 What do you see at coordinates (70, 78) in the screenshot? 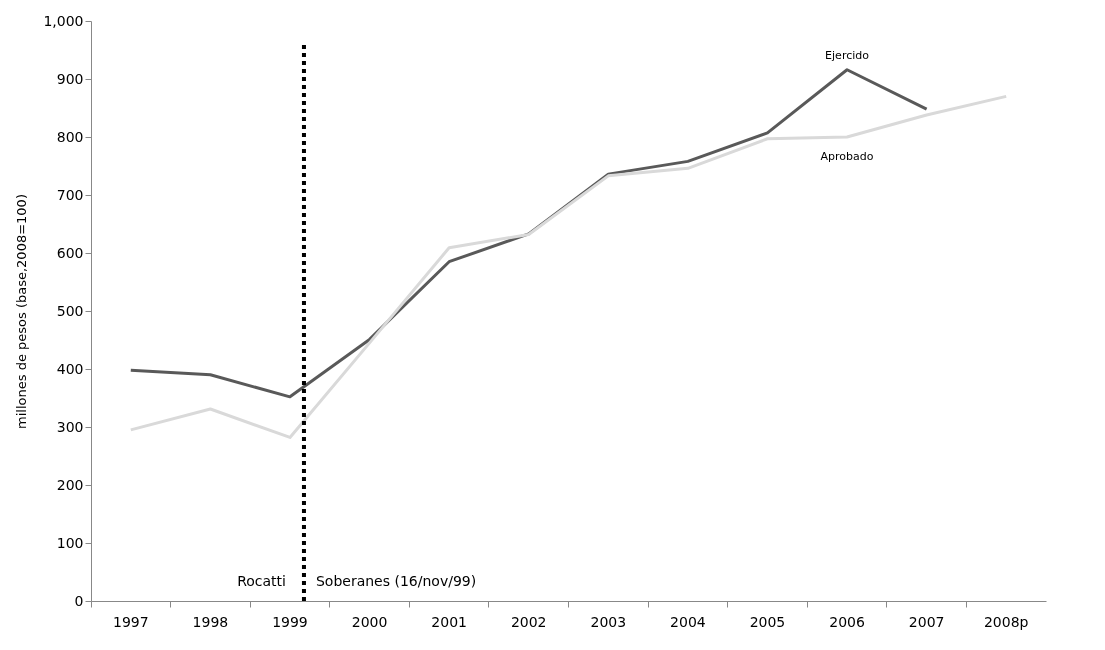
I see `y-tick-label: 900` at bounding box center [70, 78].